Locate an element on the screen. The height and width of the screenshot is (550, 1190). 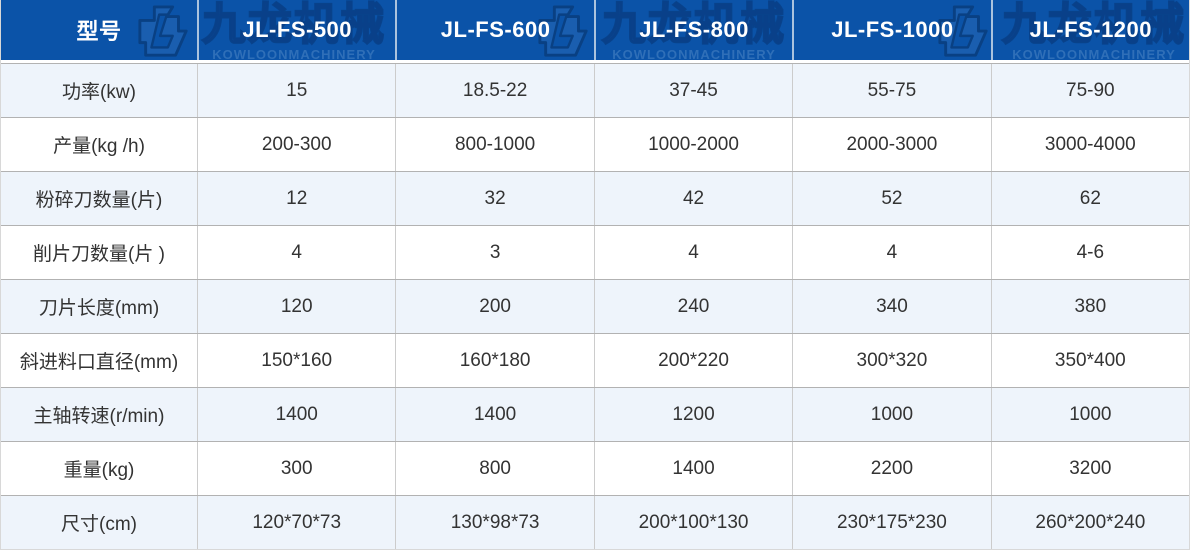
header-cell-model: 型号 is located at coordinates (99, 31).